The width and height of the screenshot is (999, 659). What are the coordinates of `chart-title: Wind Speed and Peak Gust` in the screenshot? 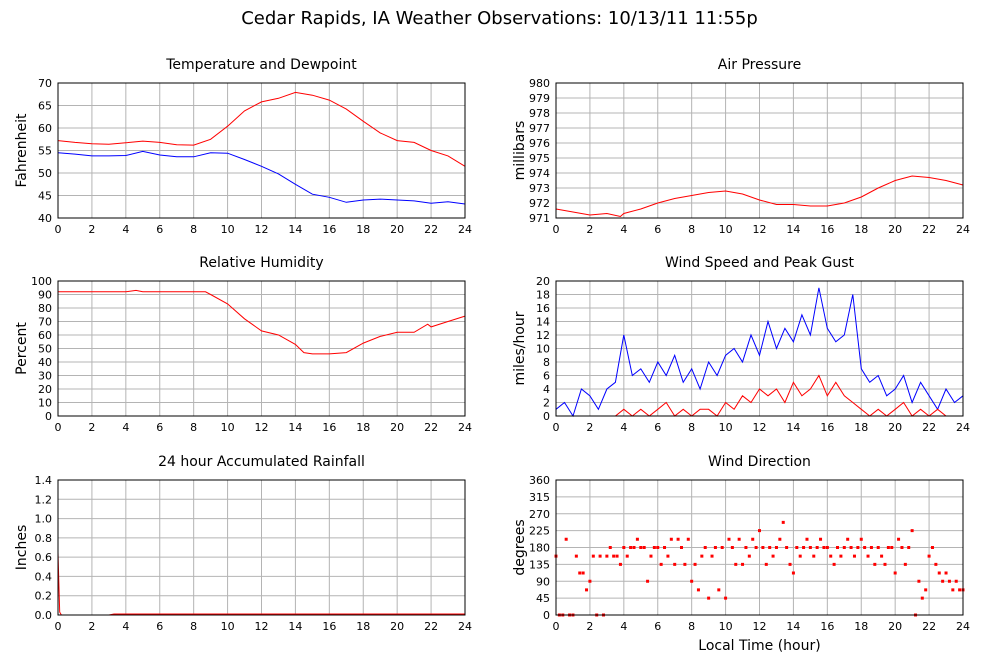 It's located at (759, 263).